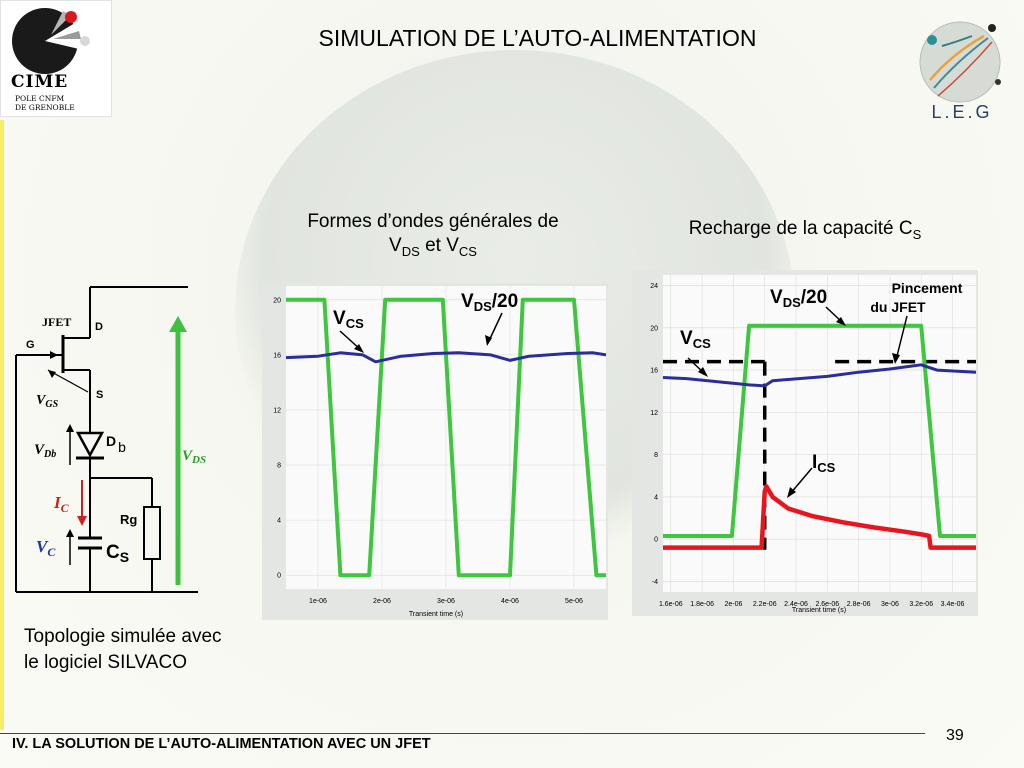  I want to click on gate-label: G, so click(30, 345).